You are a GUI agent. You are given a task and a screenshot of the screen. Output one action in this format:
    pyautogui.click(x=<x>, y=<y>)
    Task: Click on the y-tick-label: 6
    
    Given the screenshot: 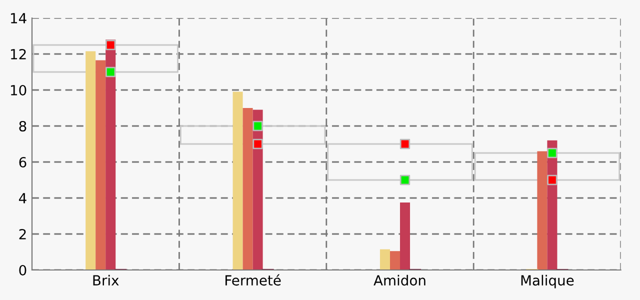 What is the action you would take?
    pyautogui.click(x=22, y=162)
    